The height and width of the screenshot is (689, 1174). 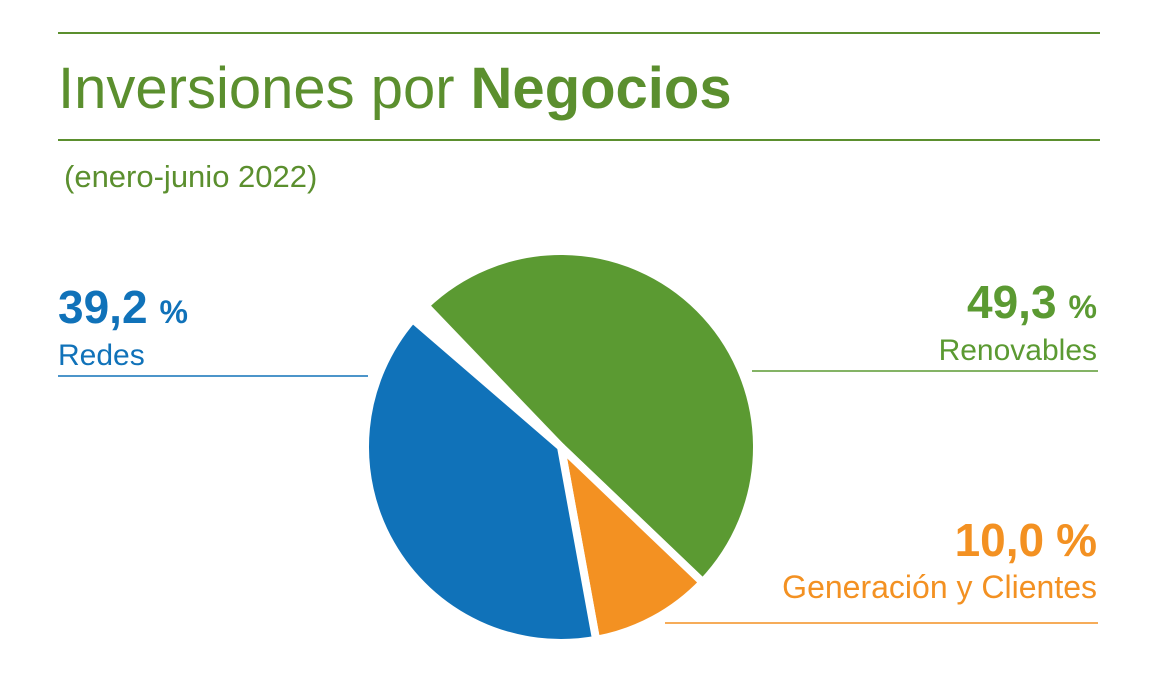 I want to click on chart-title: Inversiones por Negocios, so click(x=395, y=88).